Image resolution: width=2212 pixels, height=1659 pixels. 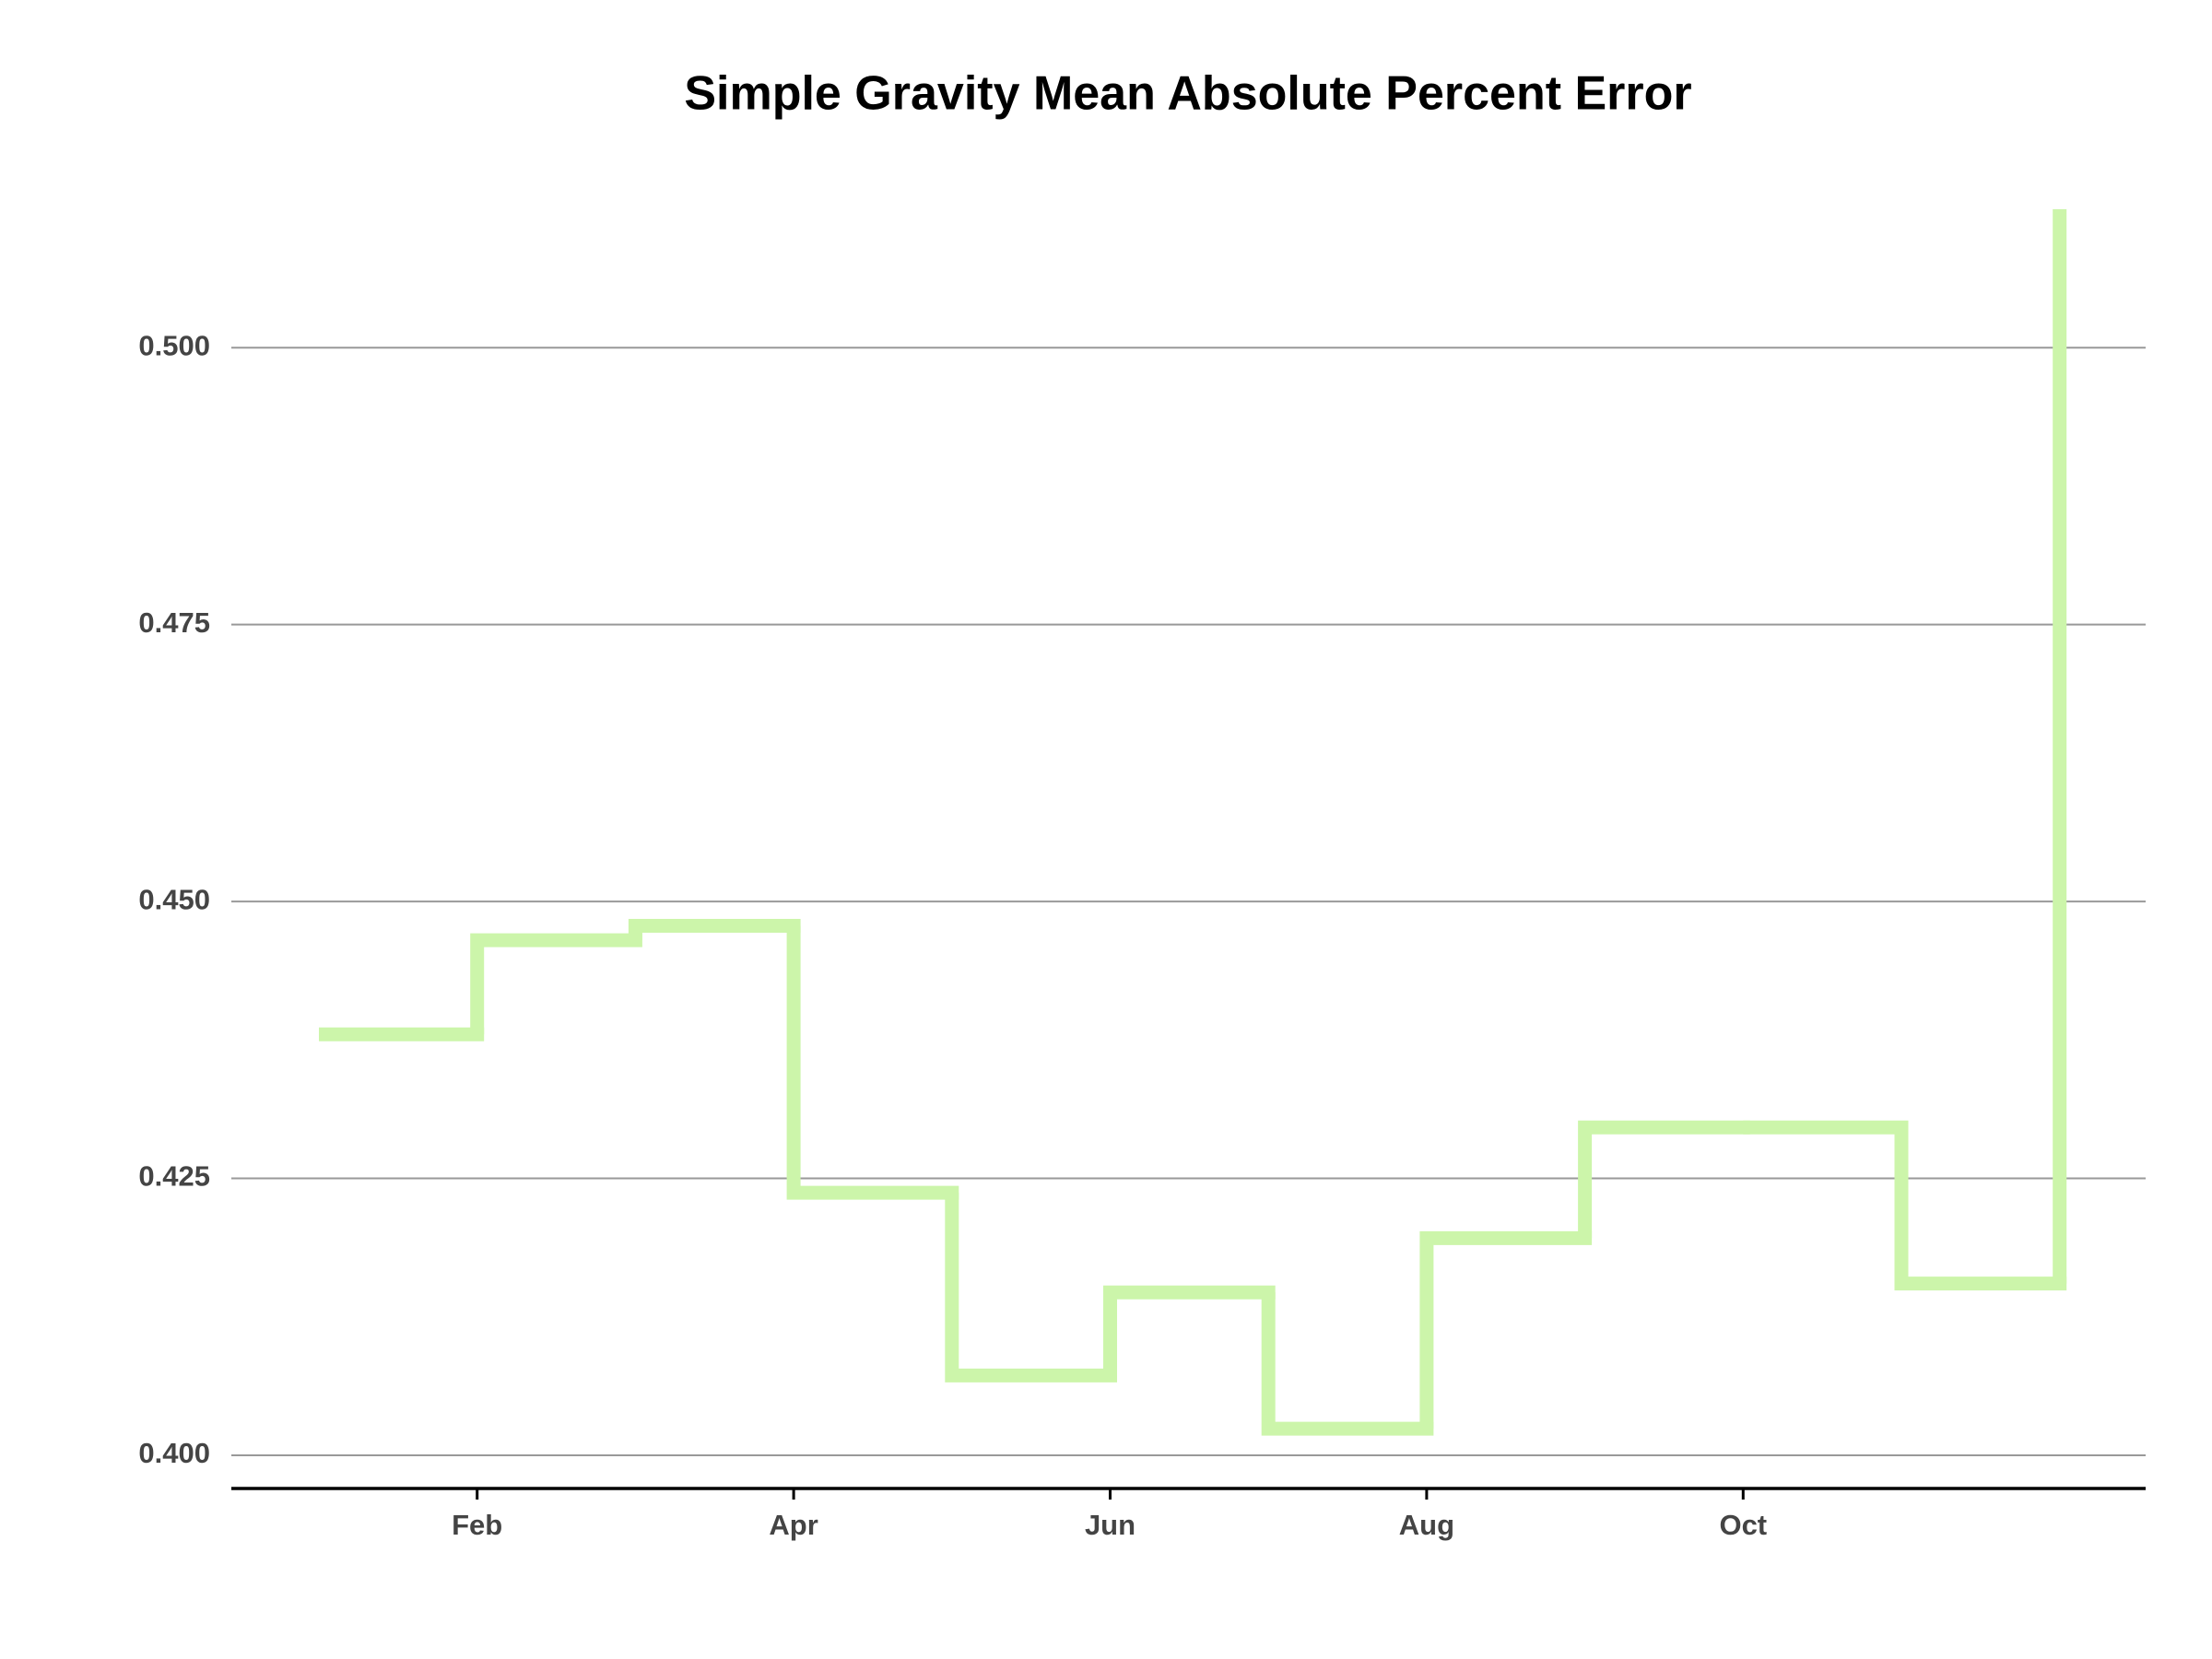 What do you see at coordinates (477, 1525) in the screenshot?
I see `x-tick-label: Feb` at bounding box center [477, 1525].